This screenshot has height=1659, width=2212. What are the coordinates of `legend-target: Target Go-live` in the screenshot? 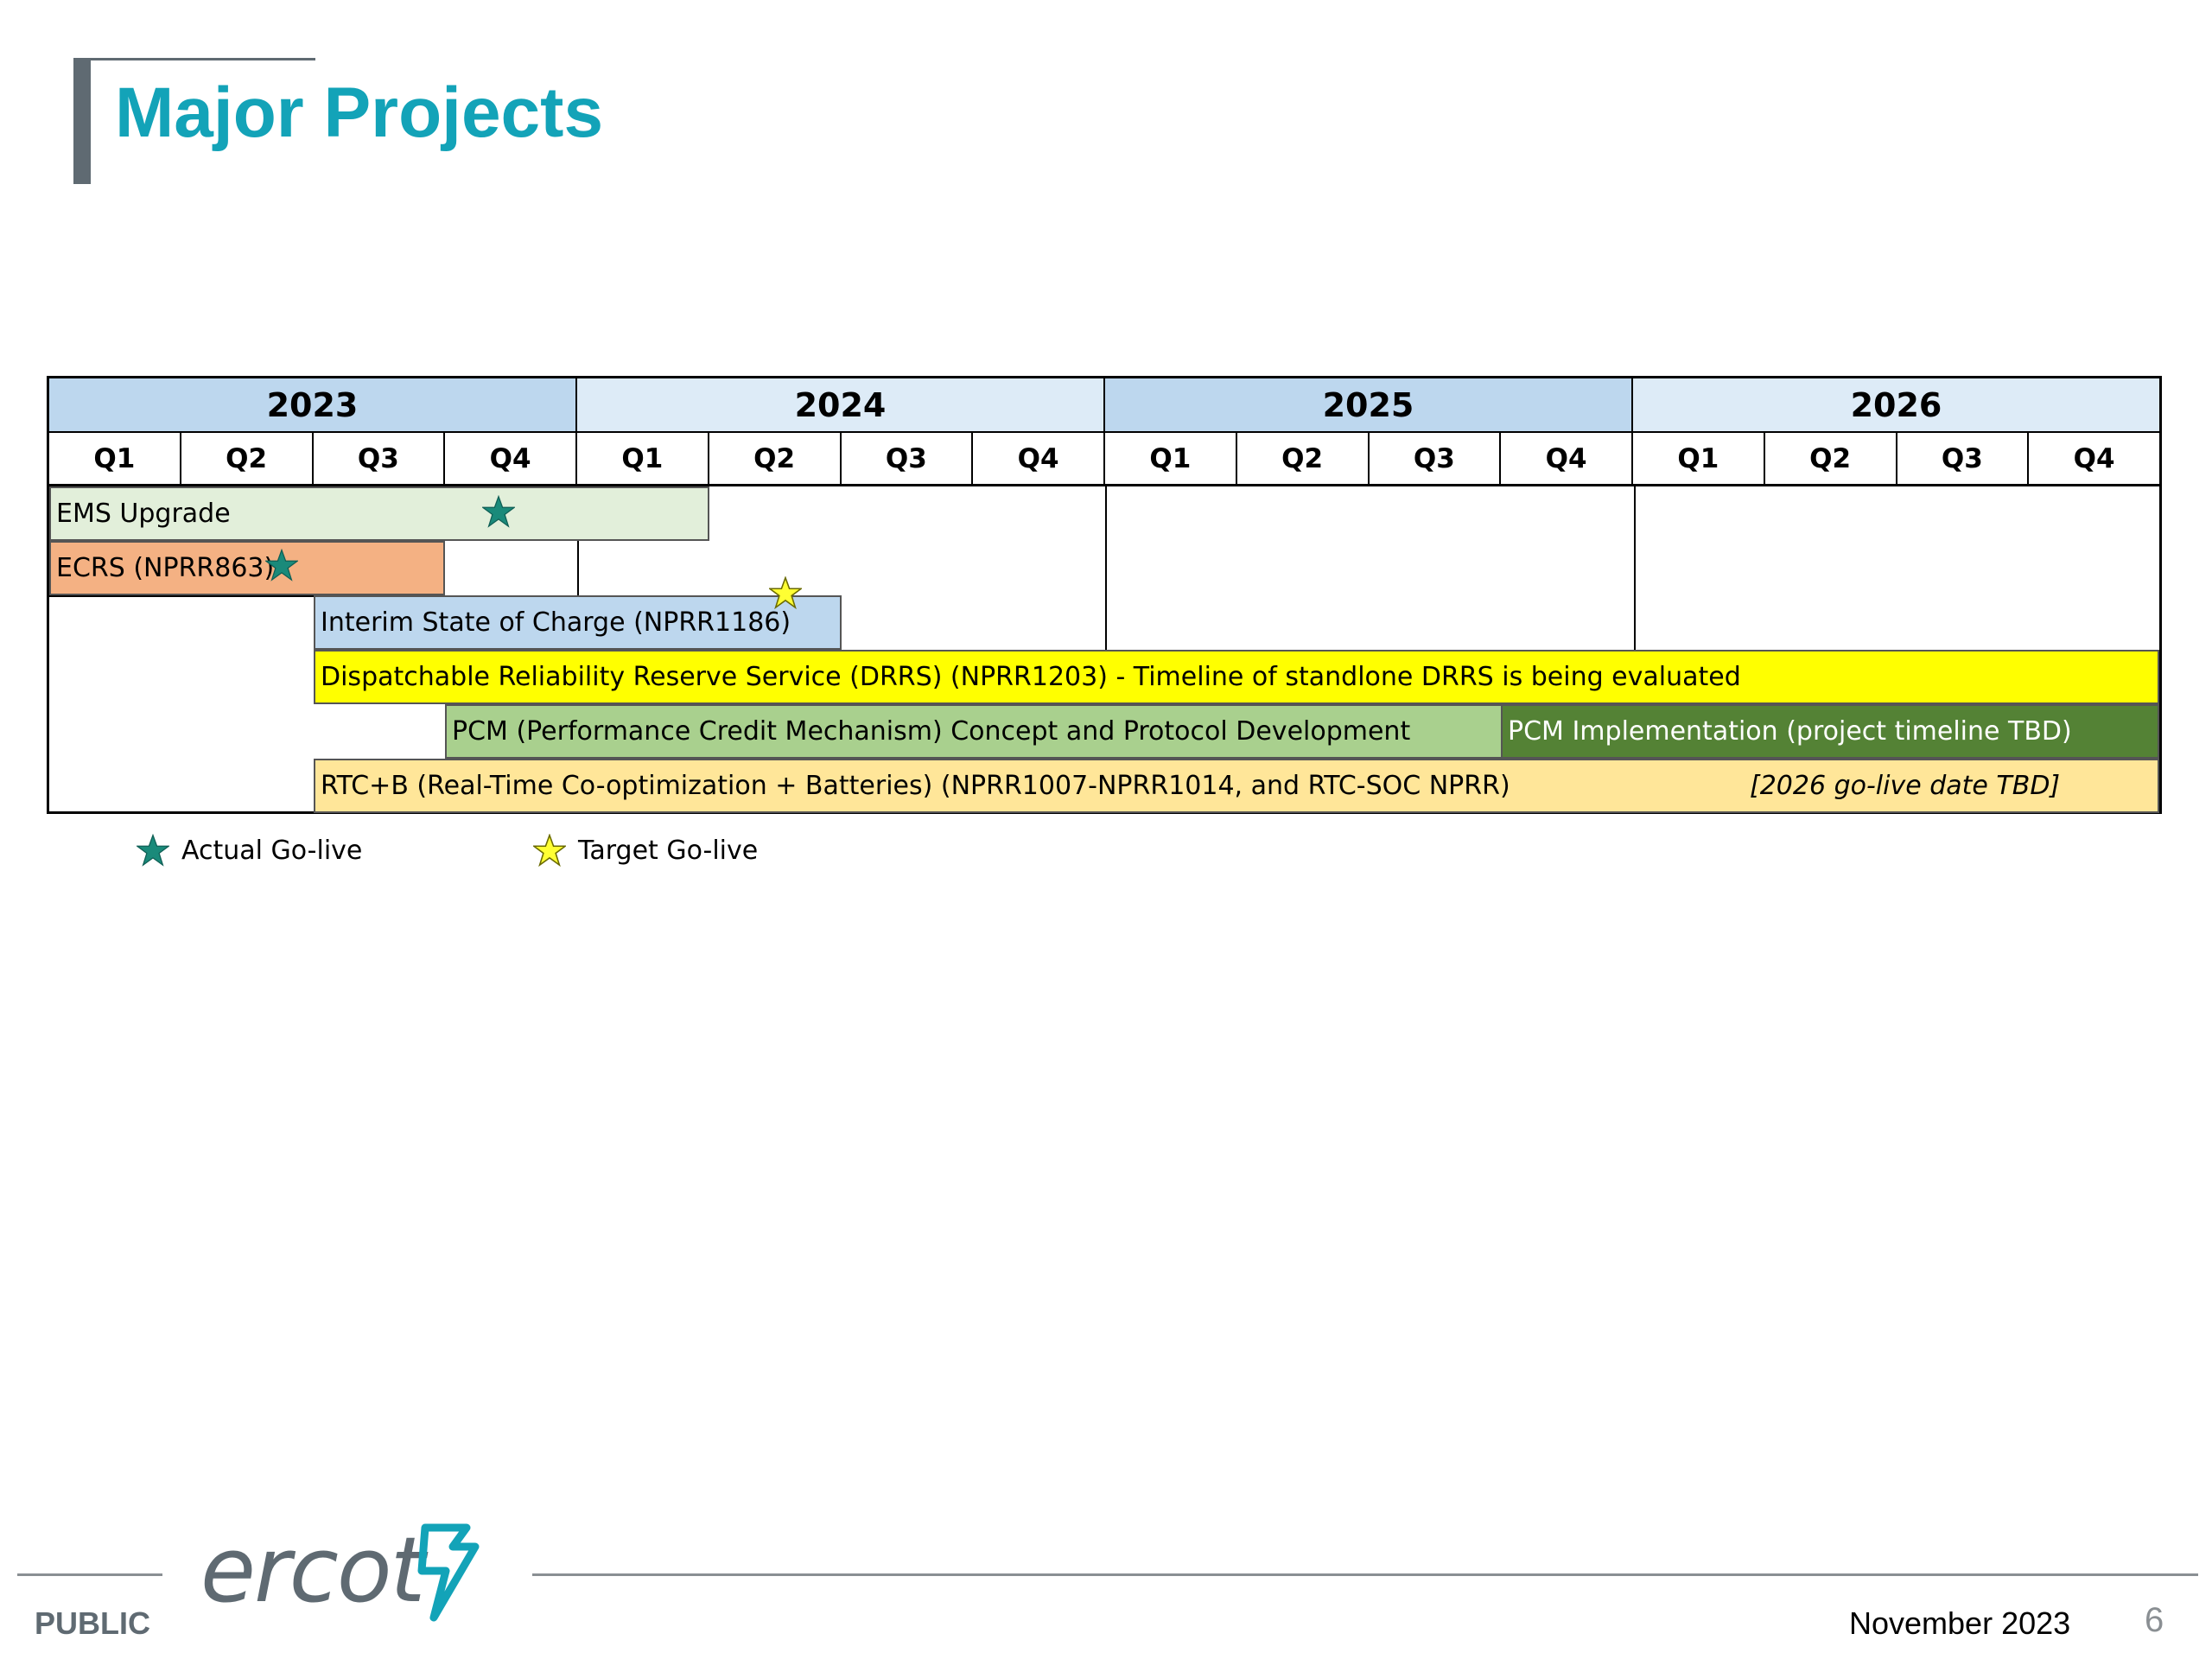 It's located at (645, 850).